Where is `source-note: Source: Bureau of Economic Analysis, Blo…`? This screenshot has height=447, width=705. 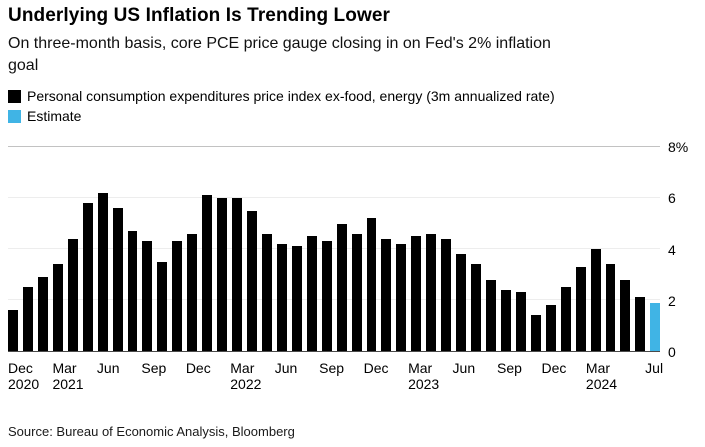
source-note: Source: Bureau of Economic Analysis, Blo… is located at coordinates (151, 431).